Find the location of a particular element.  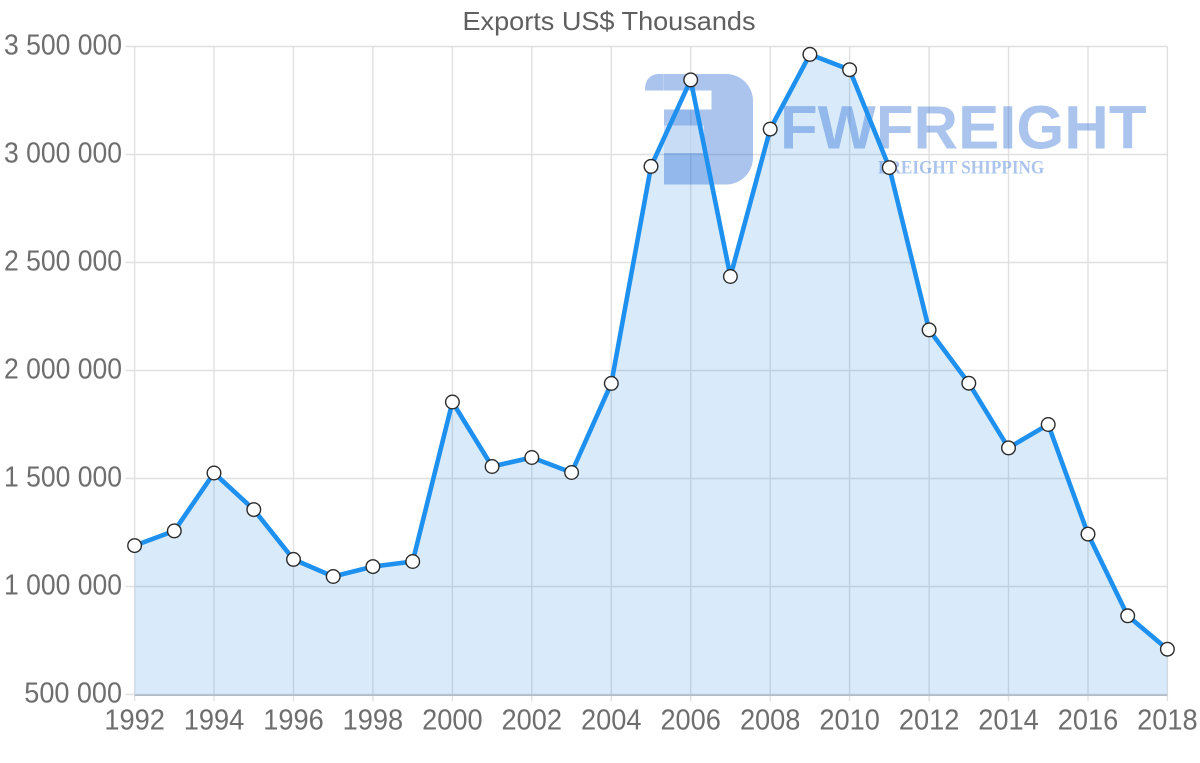

svg-text: 2010 is located at coordinates (849, 720).